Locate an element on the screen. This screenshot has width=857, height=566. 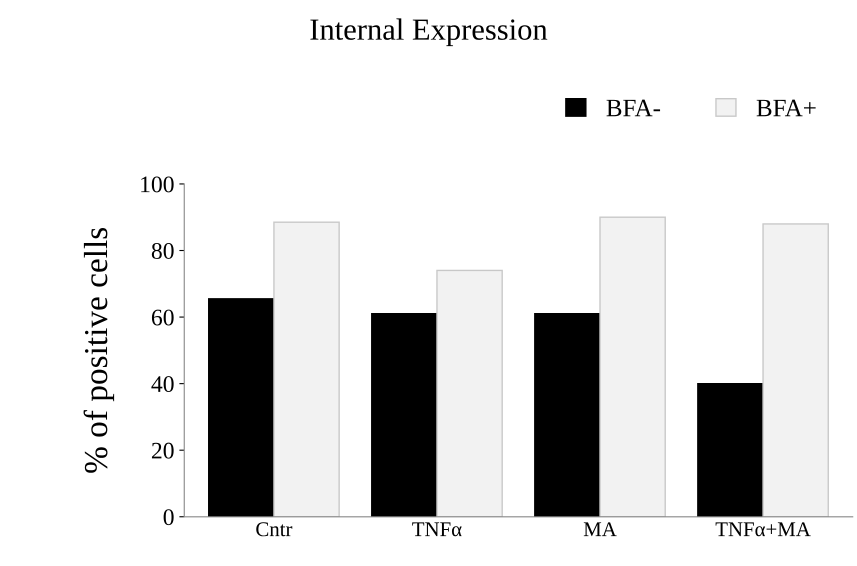
legend-label: BFA+ is located at coordinates (786, 108).